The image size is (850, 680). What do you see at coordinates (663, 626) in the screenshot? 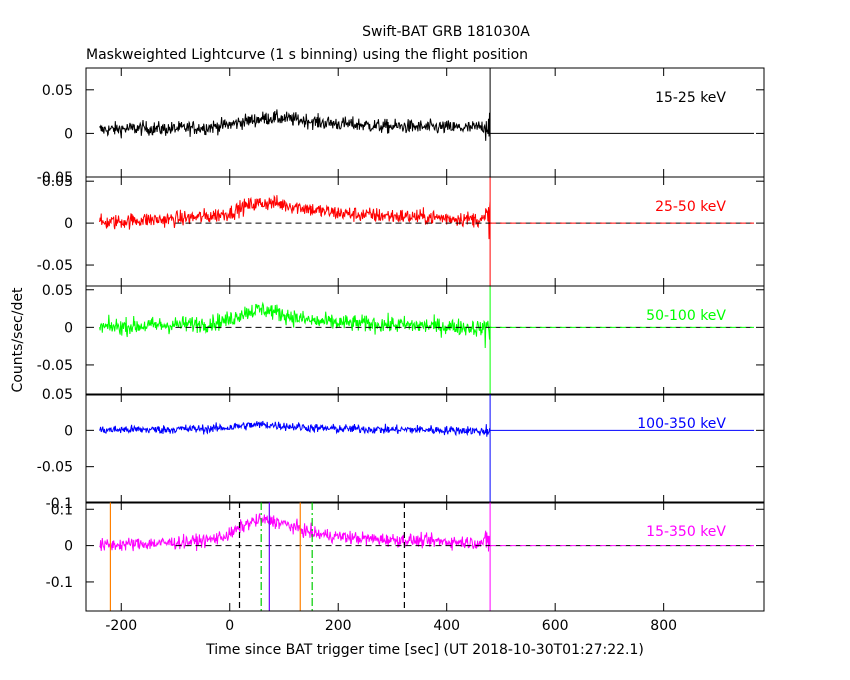
I see `x-tick-label: 800` at bounding box center [663, 626].